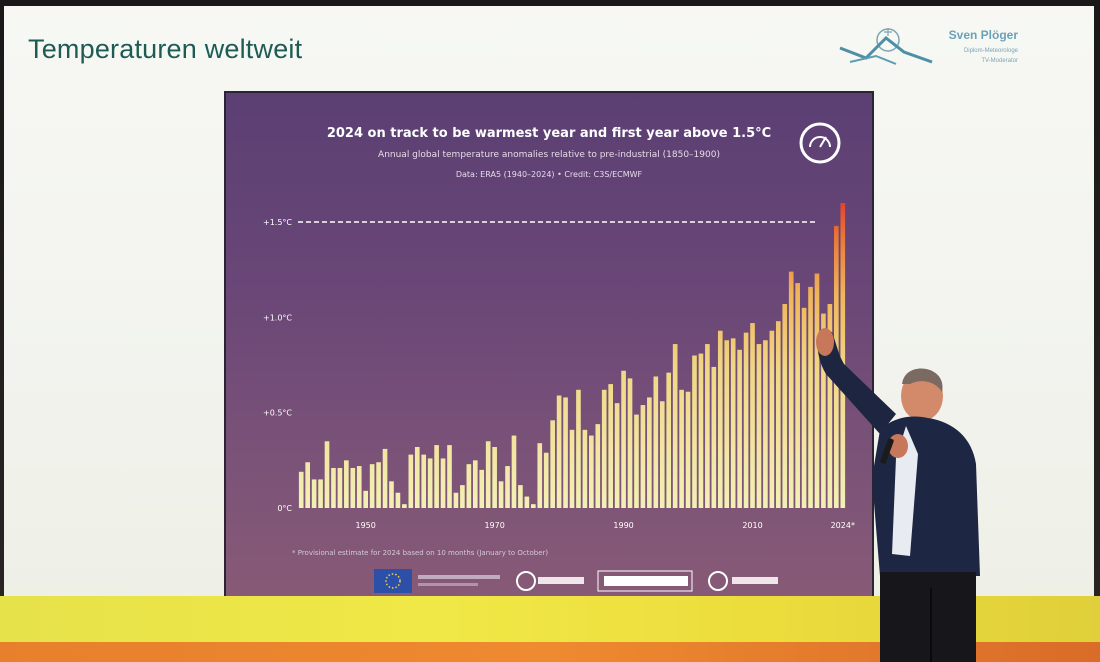 The image size is (1100, 662). What do you see at coordinates (552, 464) in the screenshot?
I see `bar-1979` at bounding box center [552, 464].